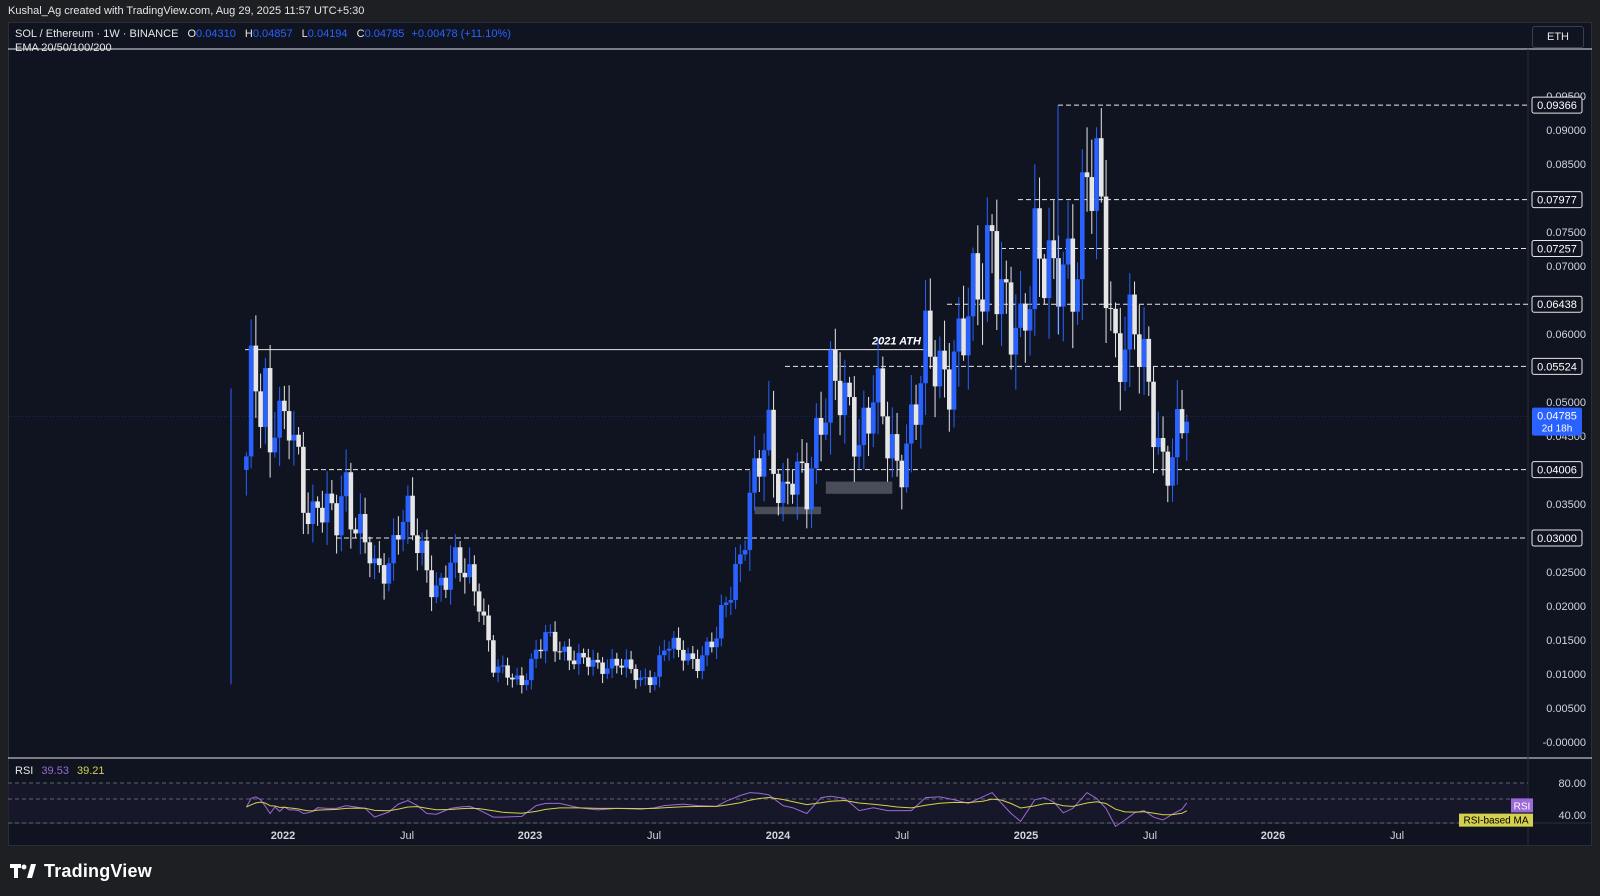  What do you see at coordinates (81, 871) in the screenshot?
I see `tradingview-logo: TradingView` at bounding box center [81, 871].